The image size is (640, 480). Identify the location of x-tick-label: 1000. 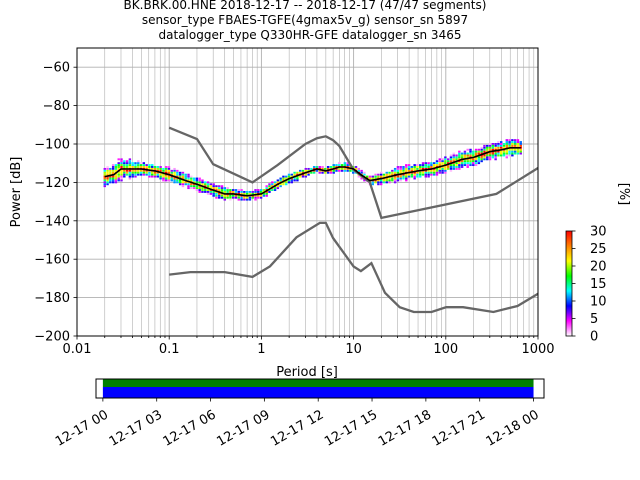
(537, 349).